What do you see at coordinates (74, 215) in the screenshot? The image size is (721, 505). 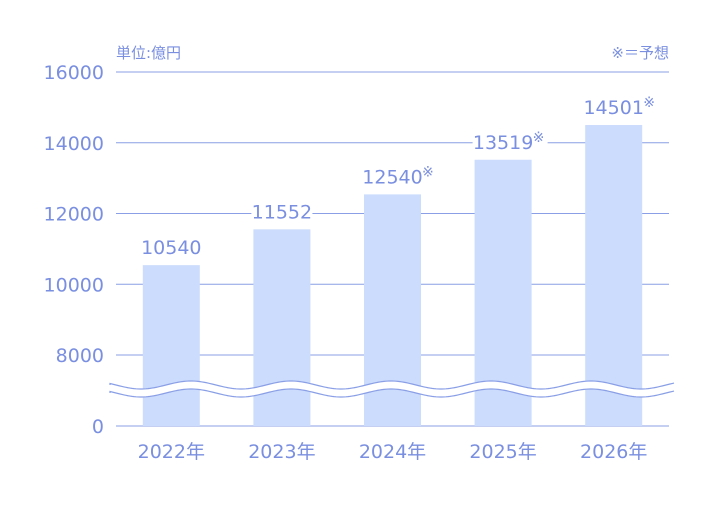 I see `y-tick-label: 12000` at bounding box center [74, 215].